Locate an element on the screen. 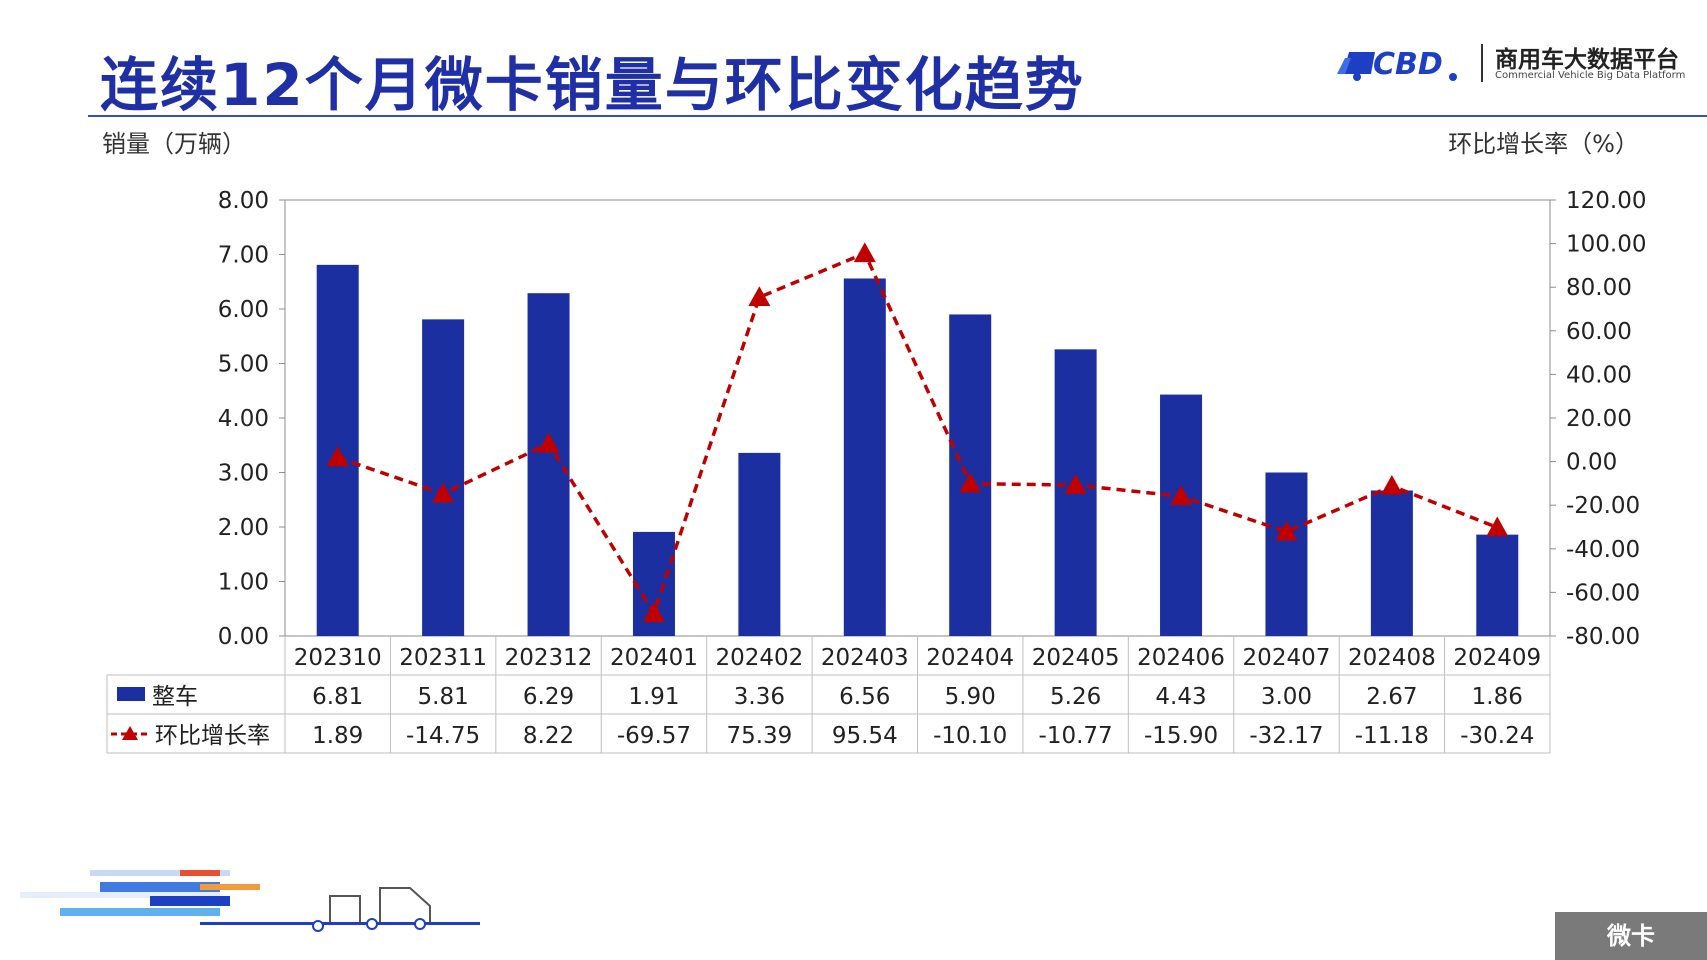  category-label: 202311 is located at coordinates (443, 658).